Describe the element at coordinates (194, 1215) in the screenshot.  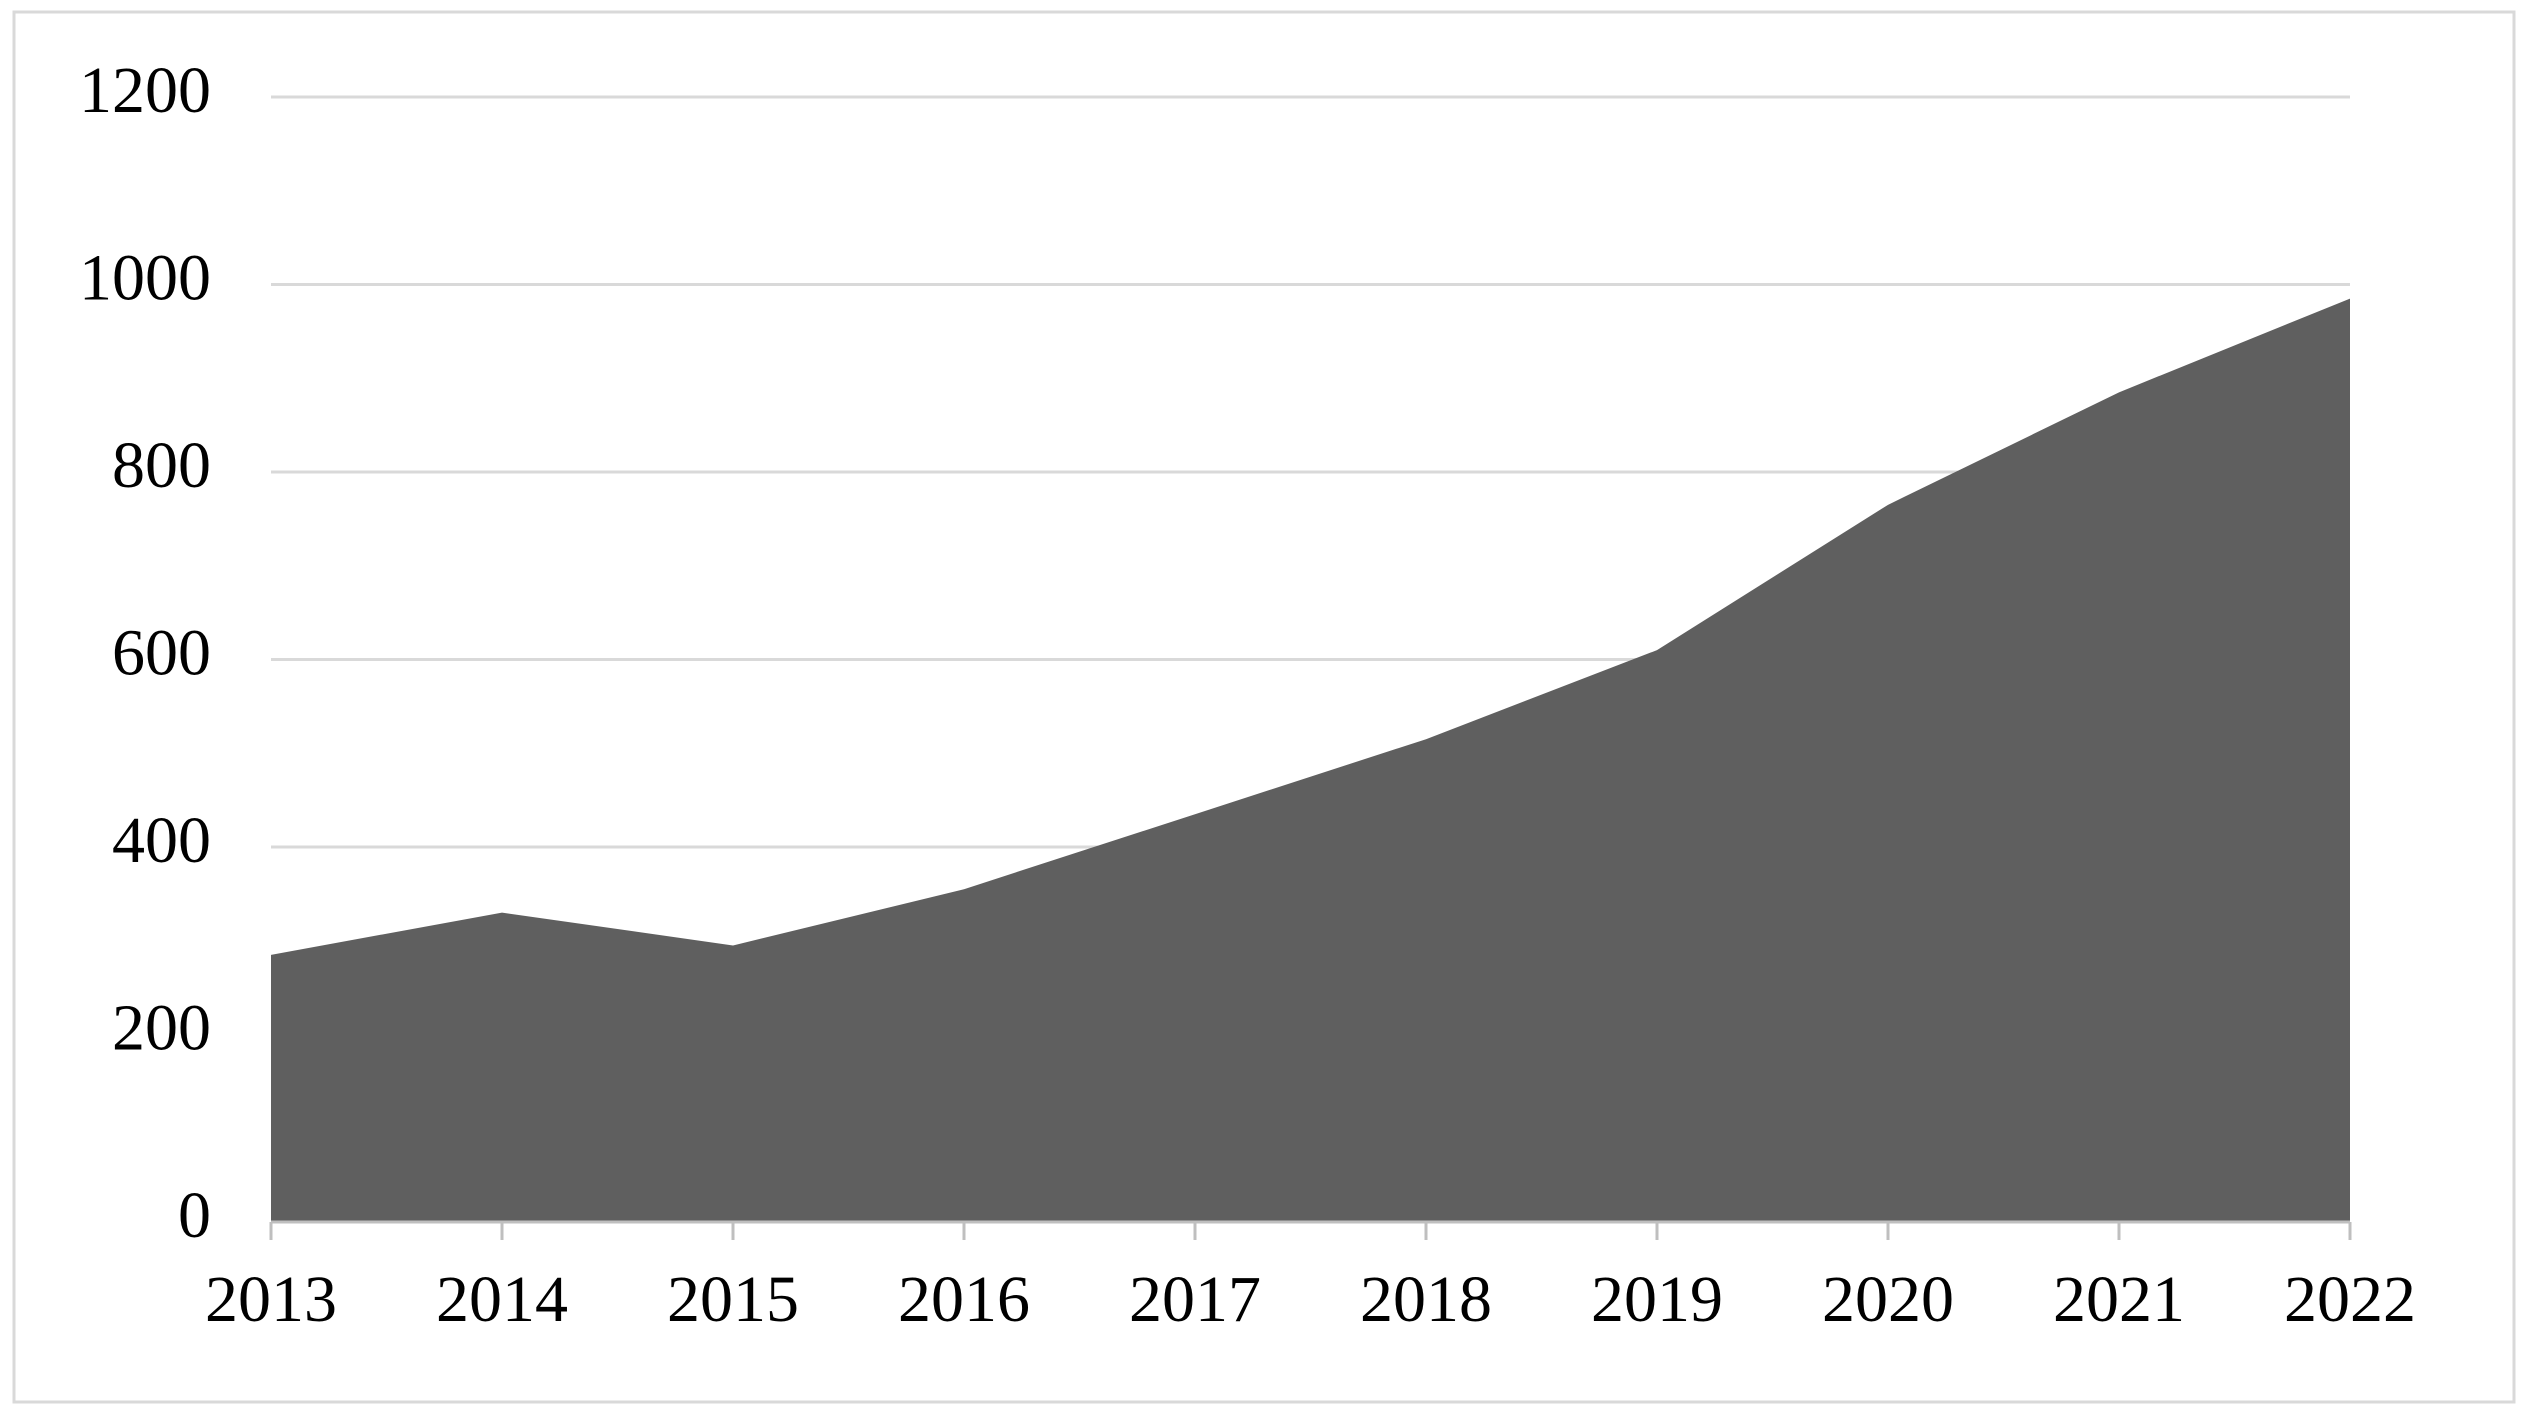
I see `y-tick-label: 0` at that location.